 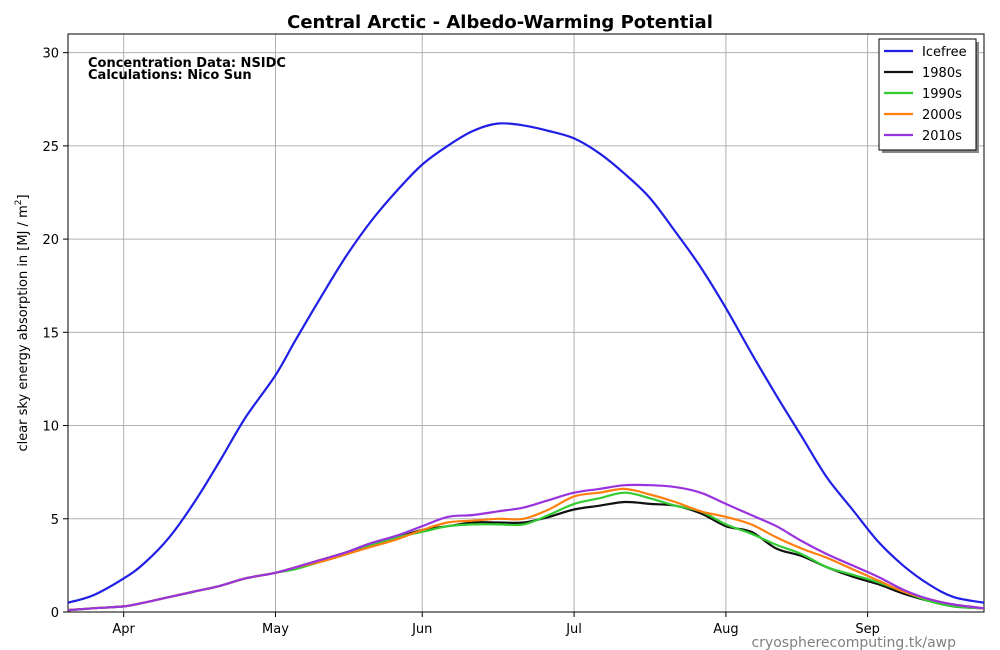 I want to click on annotation-calculations: Calculations: Nico Sun, so click(x=170, y=75).